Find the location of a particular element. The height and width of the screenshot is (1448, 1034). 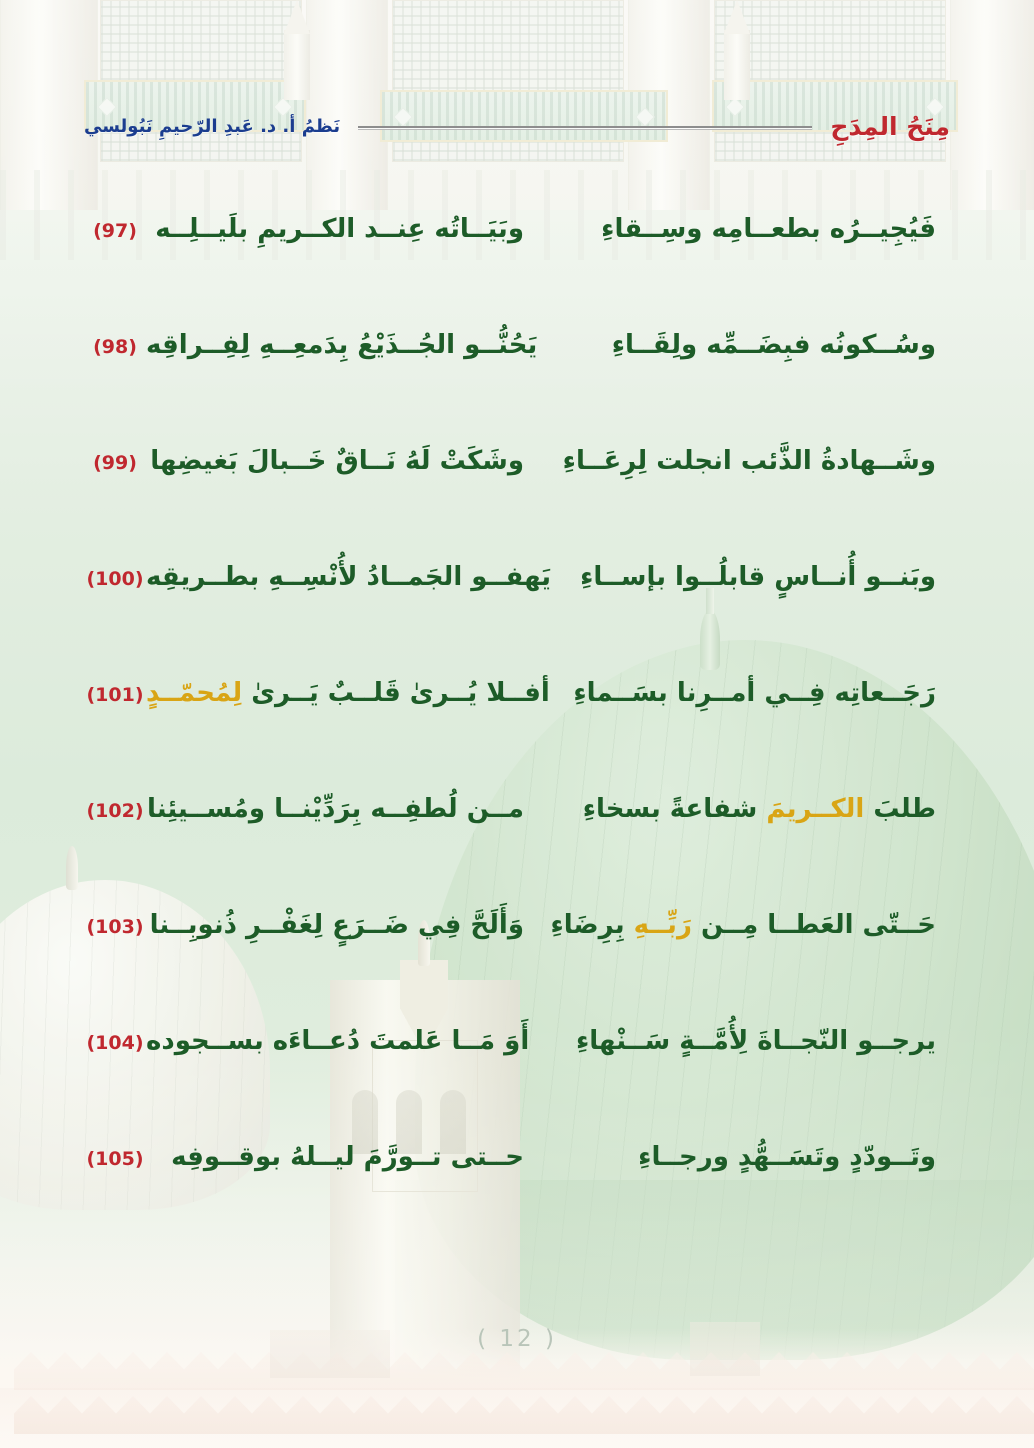

verse-second-hemistich: وتَــودّدٍ وتَسَــهُّدٍ ورجــاءِ is located at coordinates (787, 1157).